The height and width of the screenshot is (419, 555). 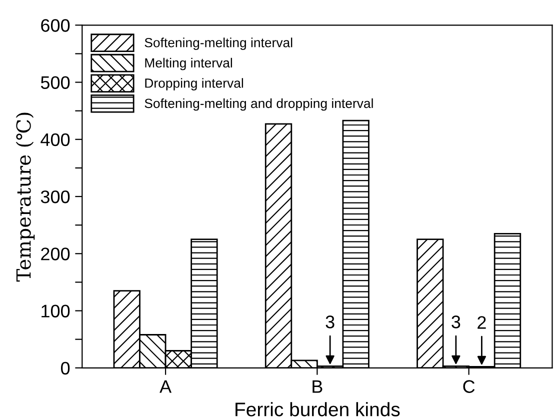 I want to click on y-tick-label: 300, so click(x=55, y=197).